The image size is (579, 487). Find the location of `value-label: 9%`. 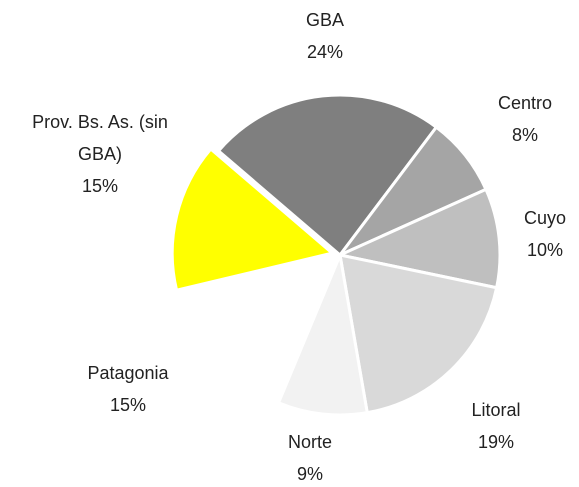

value-label: 9% is located at coordinates (309, 474).